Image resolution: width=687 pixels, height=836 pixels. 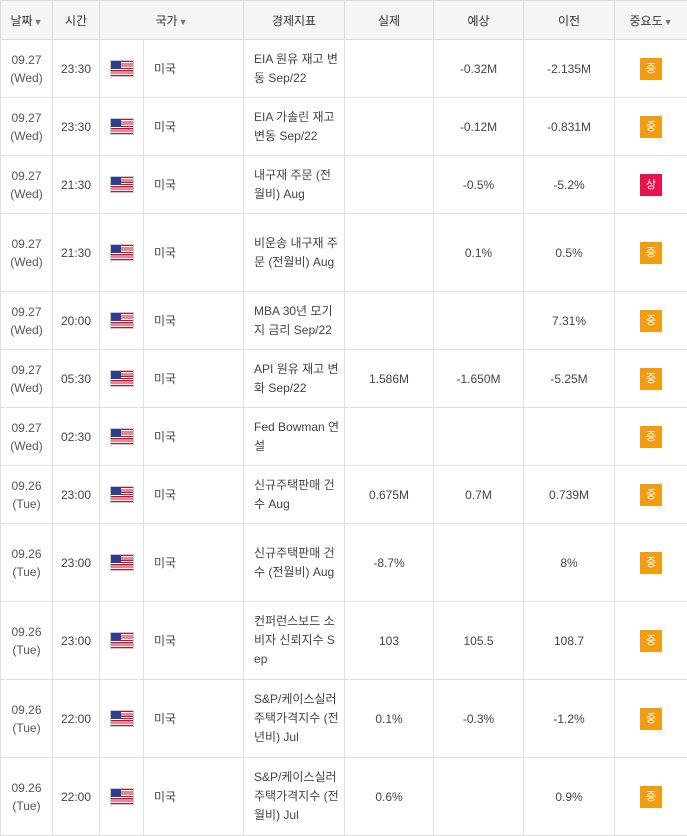 What do you see at coordinates (569, 127) in the screenshot?
I see `previous-cell: -0.831M` at bounding box center [569, 127].